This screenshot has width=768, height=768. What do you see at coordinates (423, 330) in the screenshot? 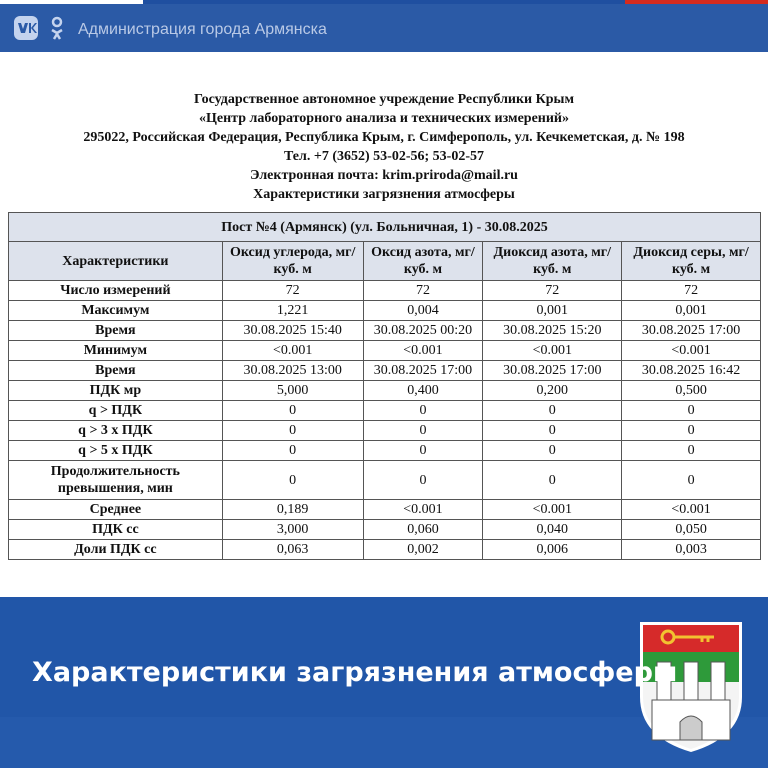
I see `cell: 30.08.2025 00:20` at bounding box center [423, 330].